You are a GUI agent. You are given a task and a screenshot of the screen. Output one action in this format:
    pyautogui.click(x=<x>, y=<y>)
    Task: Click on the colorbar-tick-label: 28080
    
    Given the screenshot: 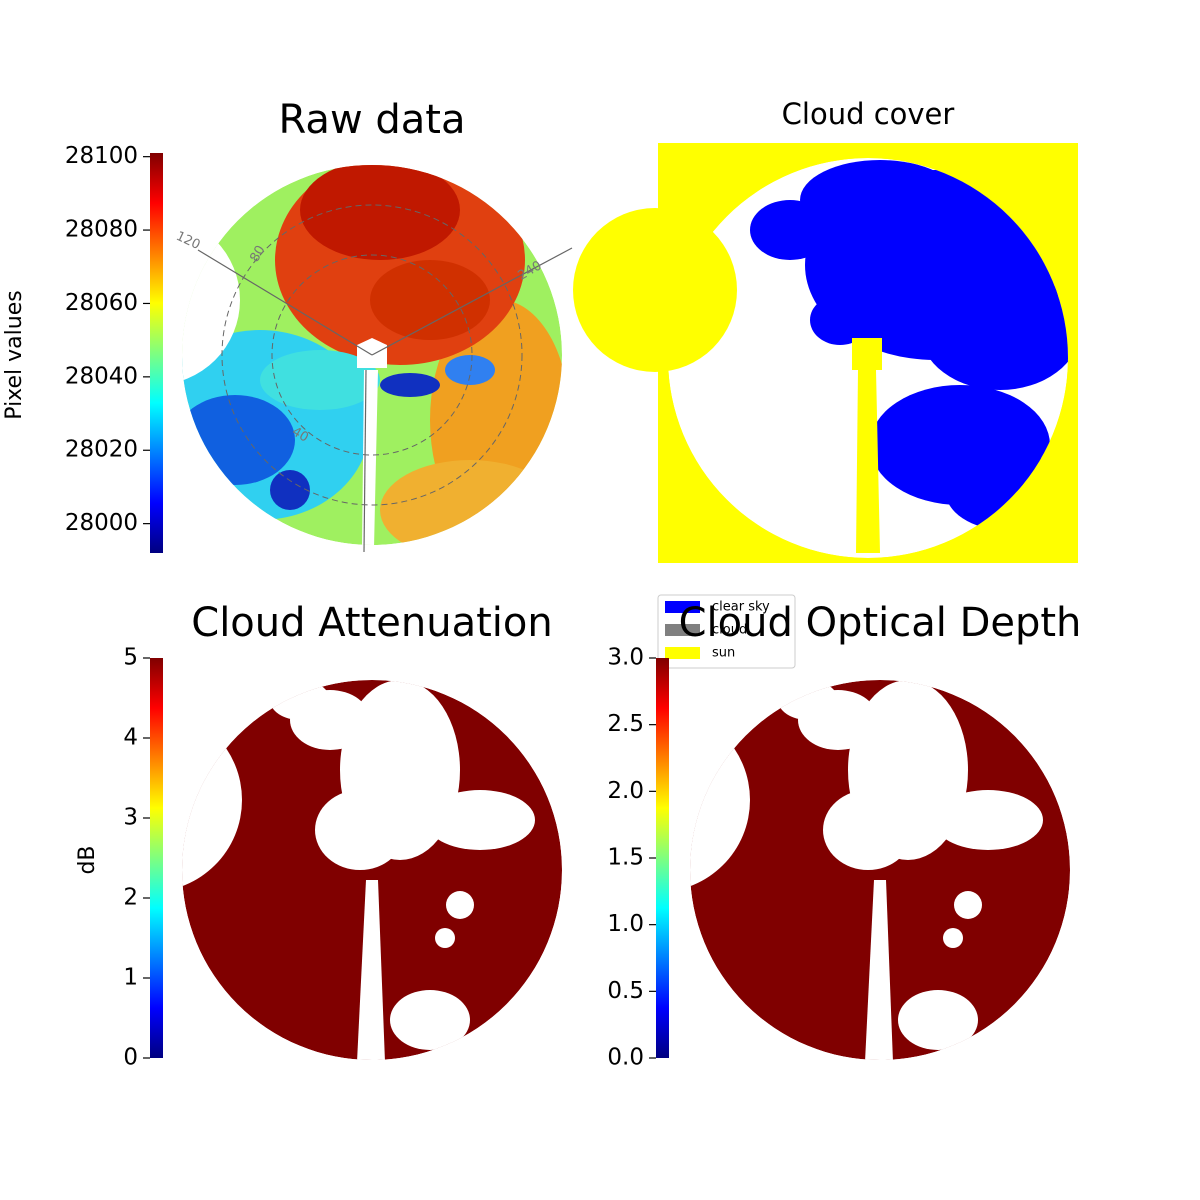 What is the action you would take?
    pyautogui.click(x=101, y=230)
    